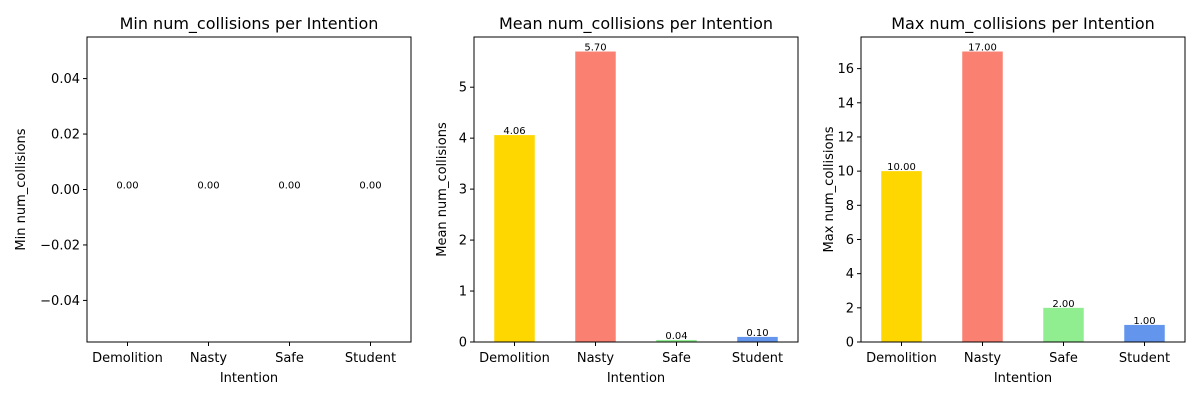 Image resolution: width=1200 pixels, height=400 pixels. Describe the element at coordinates (249, 24) in the screenshot. I see `chart-title: Min num_collisions per Intention` at that location.